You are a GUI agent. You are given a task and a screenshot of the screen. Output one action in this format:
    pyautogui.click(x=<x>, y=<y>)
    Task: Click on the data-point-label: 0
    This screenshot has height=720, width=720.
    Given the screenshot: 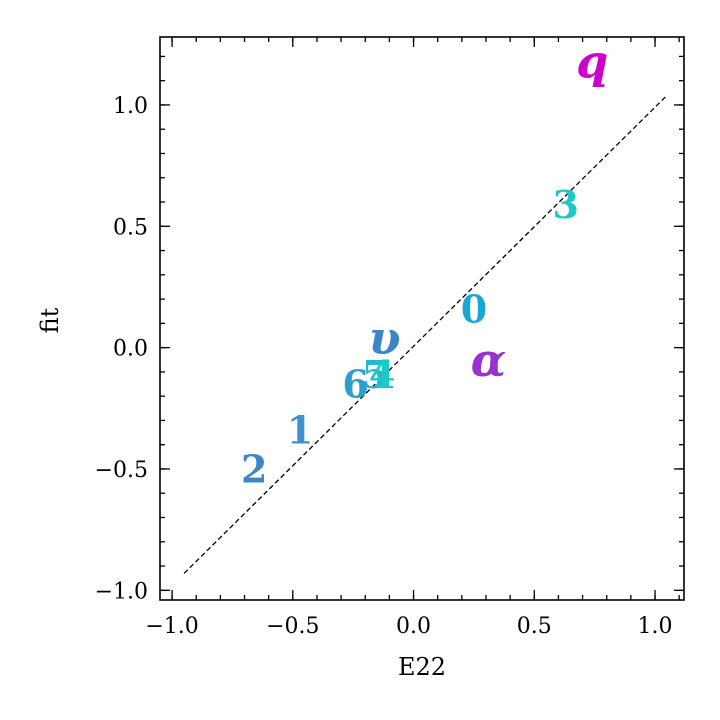 What is the action you would take?
    pyautogui.click(x=474, y=308)
    